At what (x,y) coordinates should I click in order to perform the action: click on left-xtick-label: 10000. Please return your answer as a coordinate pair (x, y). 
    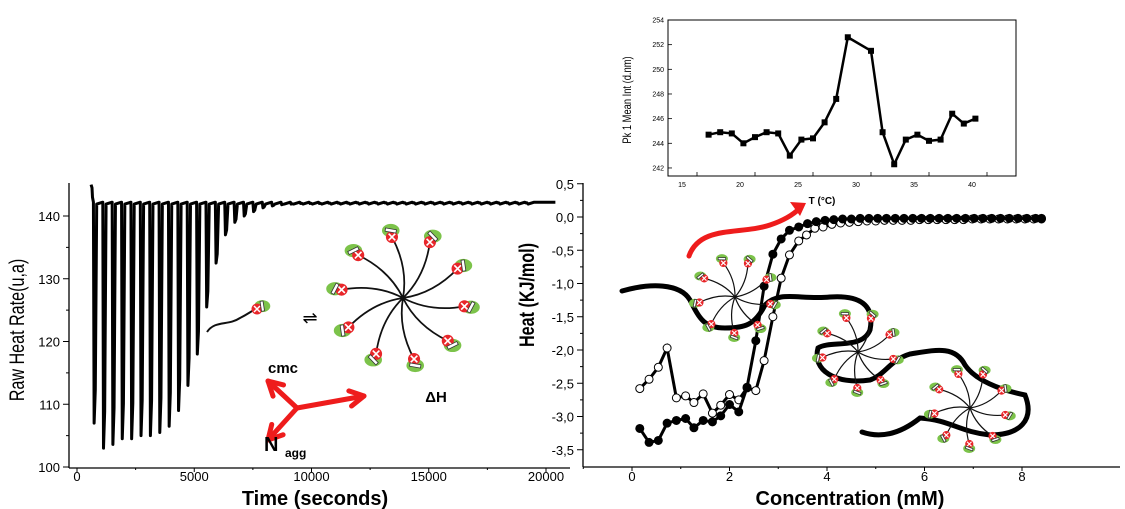
    Looking at the image, I should click on (311, 476).